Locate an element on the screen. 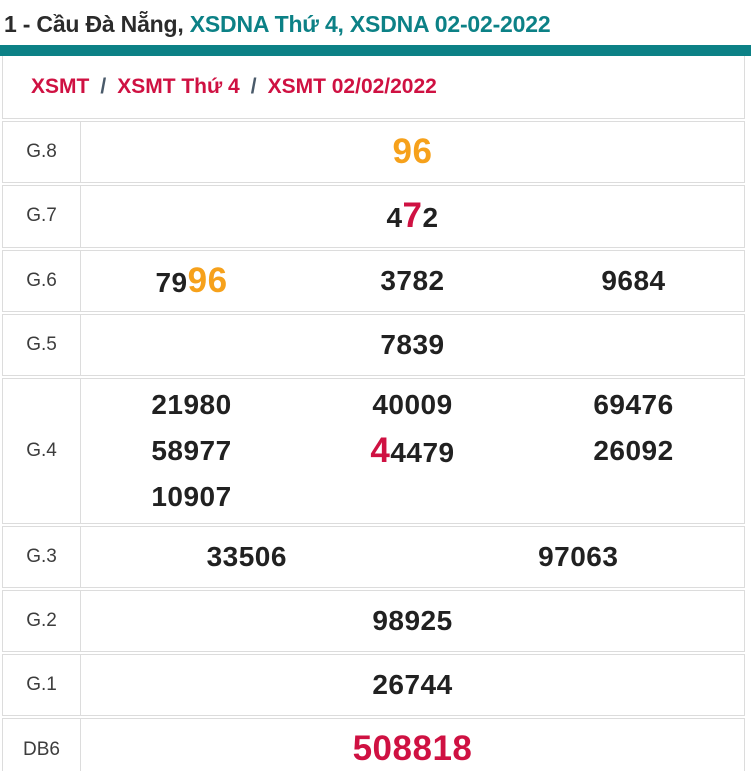 Image resolution: width=751 pixels, height=771 pixels. prize-number: 7839 is located at coordinates (412, 345).